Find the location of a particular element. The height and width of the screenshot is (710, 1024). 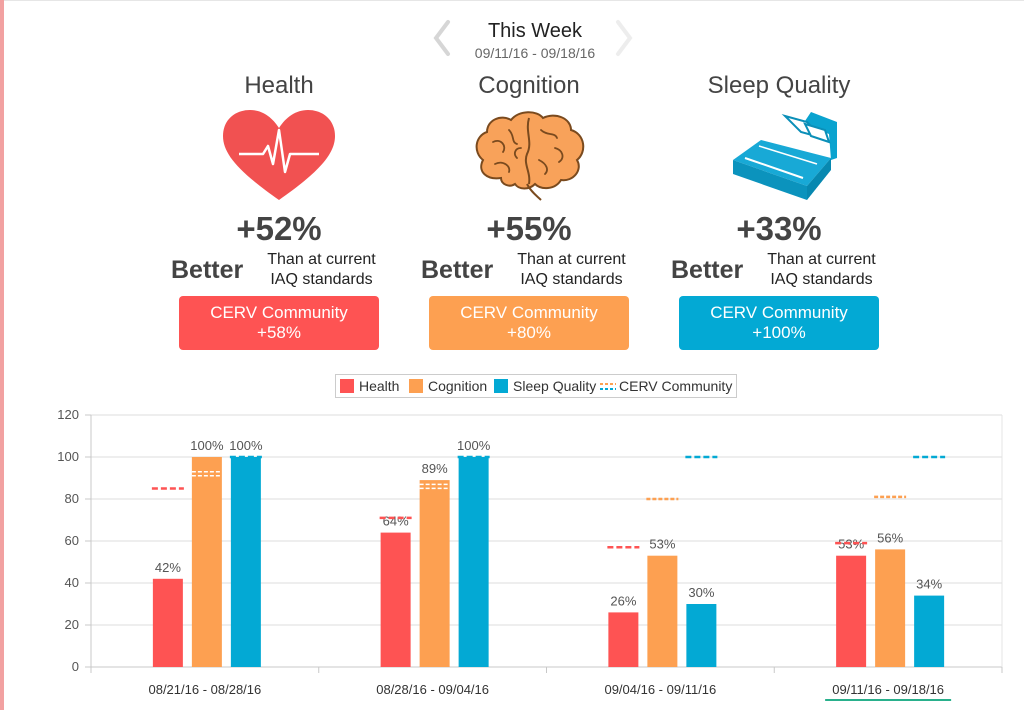

legend-item-cognition: Cognition is located at coordinates (452, 386).